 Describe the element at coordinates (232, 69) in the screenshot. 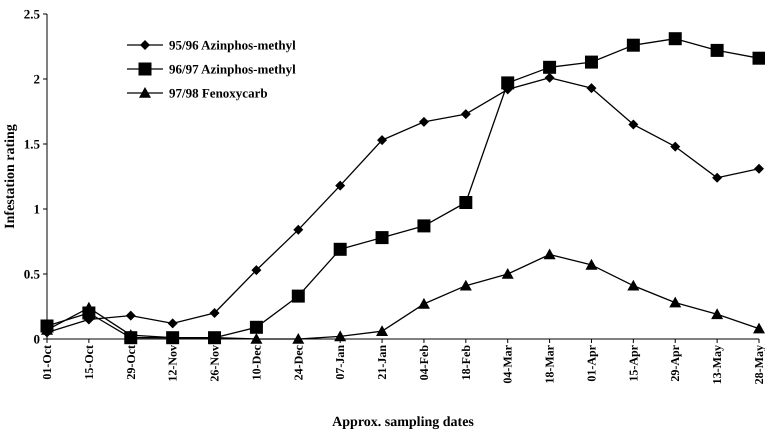

I see `legend-label: 96/97 Azinphos-methyl` at that location.